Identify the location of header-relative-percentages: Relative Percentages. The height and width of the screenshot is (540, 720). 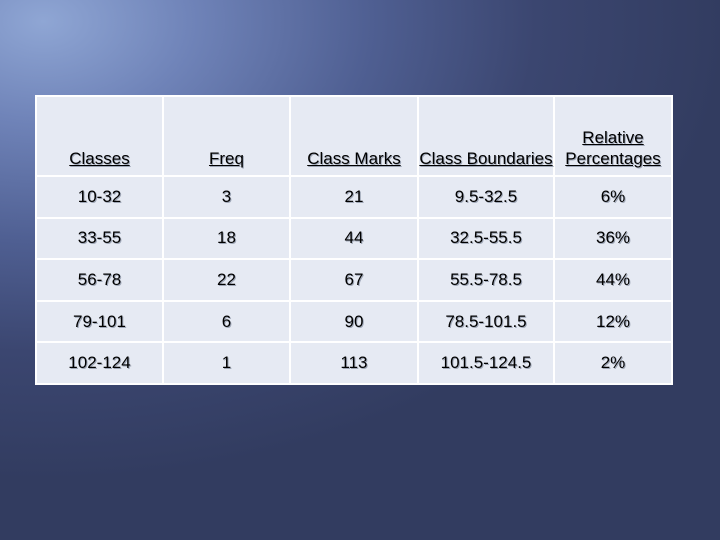
(613, 136).